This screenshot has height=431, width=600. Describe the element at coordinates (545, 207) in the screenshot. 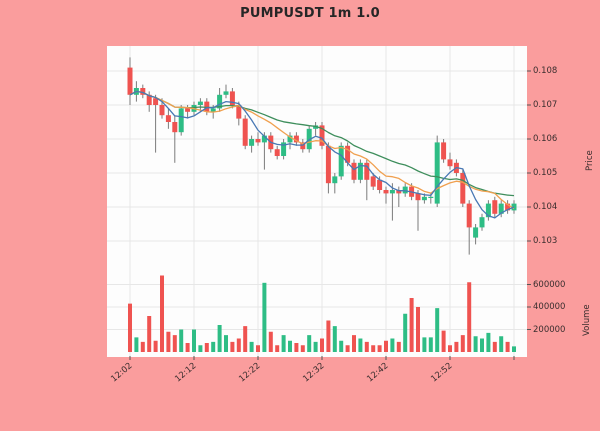

I see `price-tick-label: 0.104` at that location.